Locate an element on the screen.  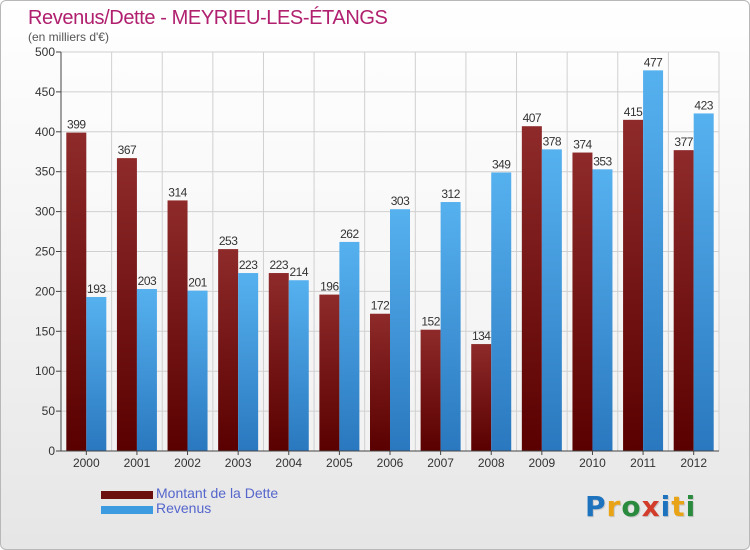
y-tick-label: 500 is located at coordinates (45, 52).